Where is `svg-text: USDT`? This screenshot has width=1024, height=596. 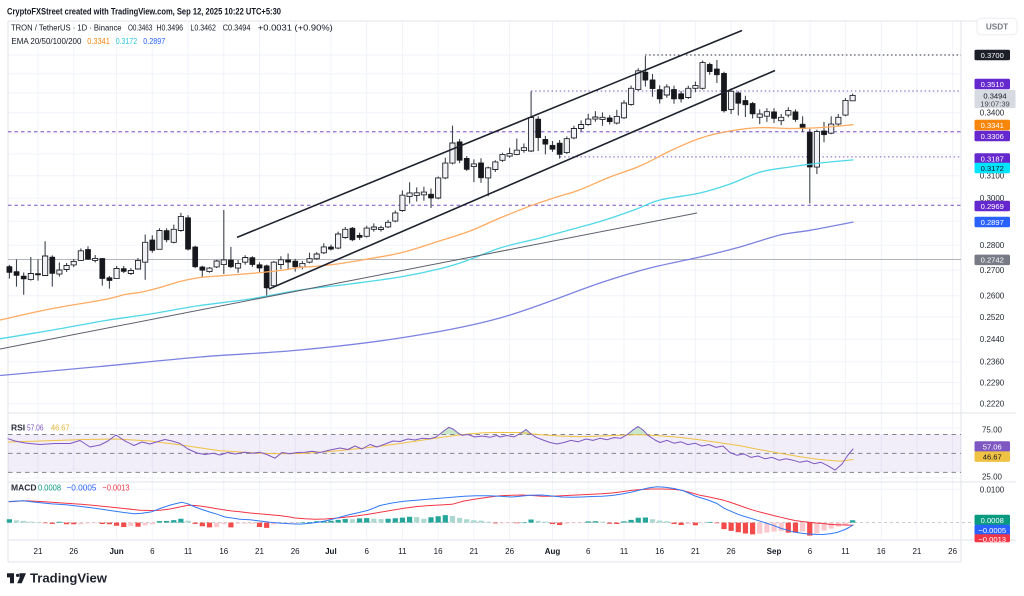
svg-text: USDT is located at coordinates (997, 26).